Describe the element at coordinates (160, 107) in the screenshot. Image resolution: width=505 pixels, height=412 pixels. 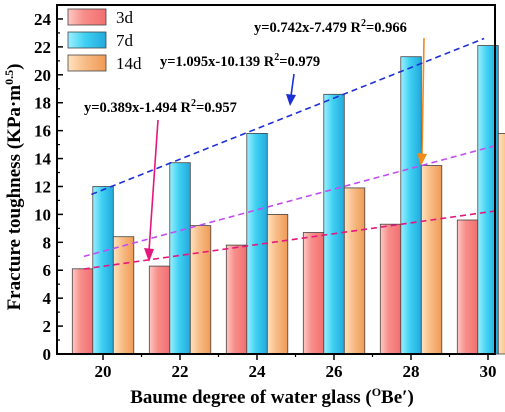
I see `trendline-equation-3d: y=0.389x-1.494 R2=0.957` at that location.